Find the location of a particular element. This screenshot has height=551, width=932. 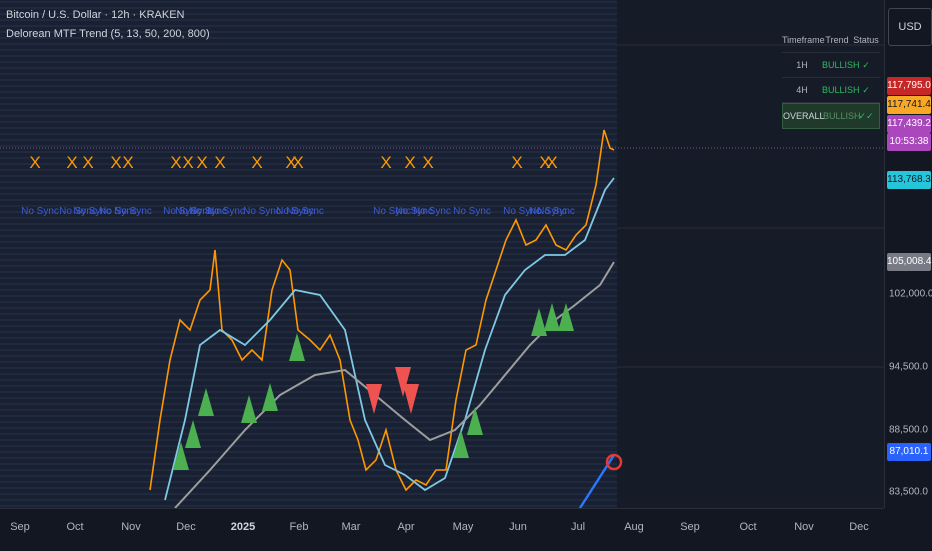

row-timeframe: 4H is located at coordinates (802, 90).